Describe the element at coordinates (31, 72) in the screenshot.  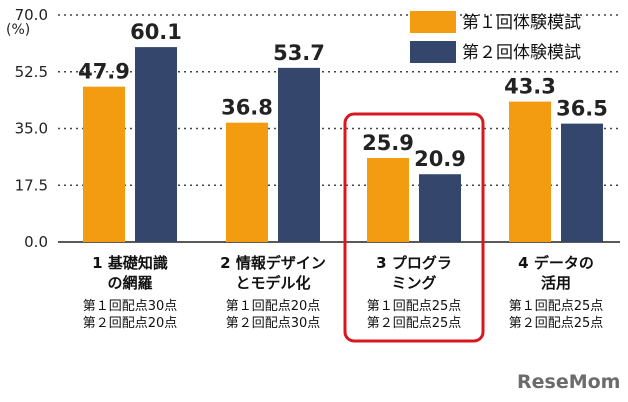
I see `y-tick-label: 52.5` at that location.